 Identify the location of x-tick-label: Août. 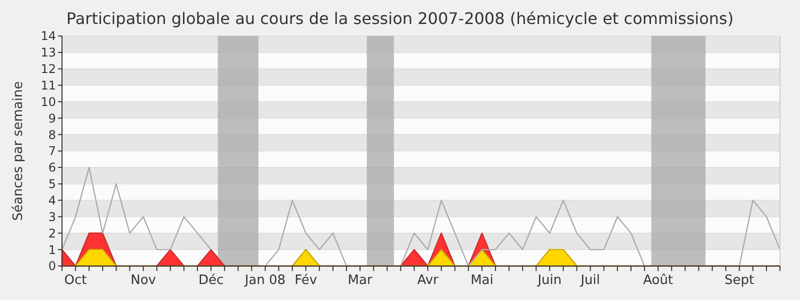
(658, 280).